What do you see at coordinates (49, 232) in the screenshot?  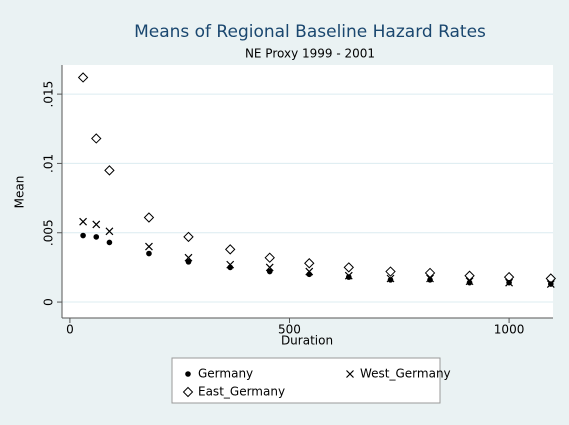 I see `y-tick-label: .005` at bounding box center [49, 232].